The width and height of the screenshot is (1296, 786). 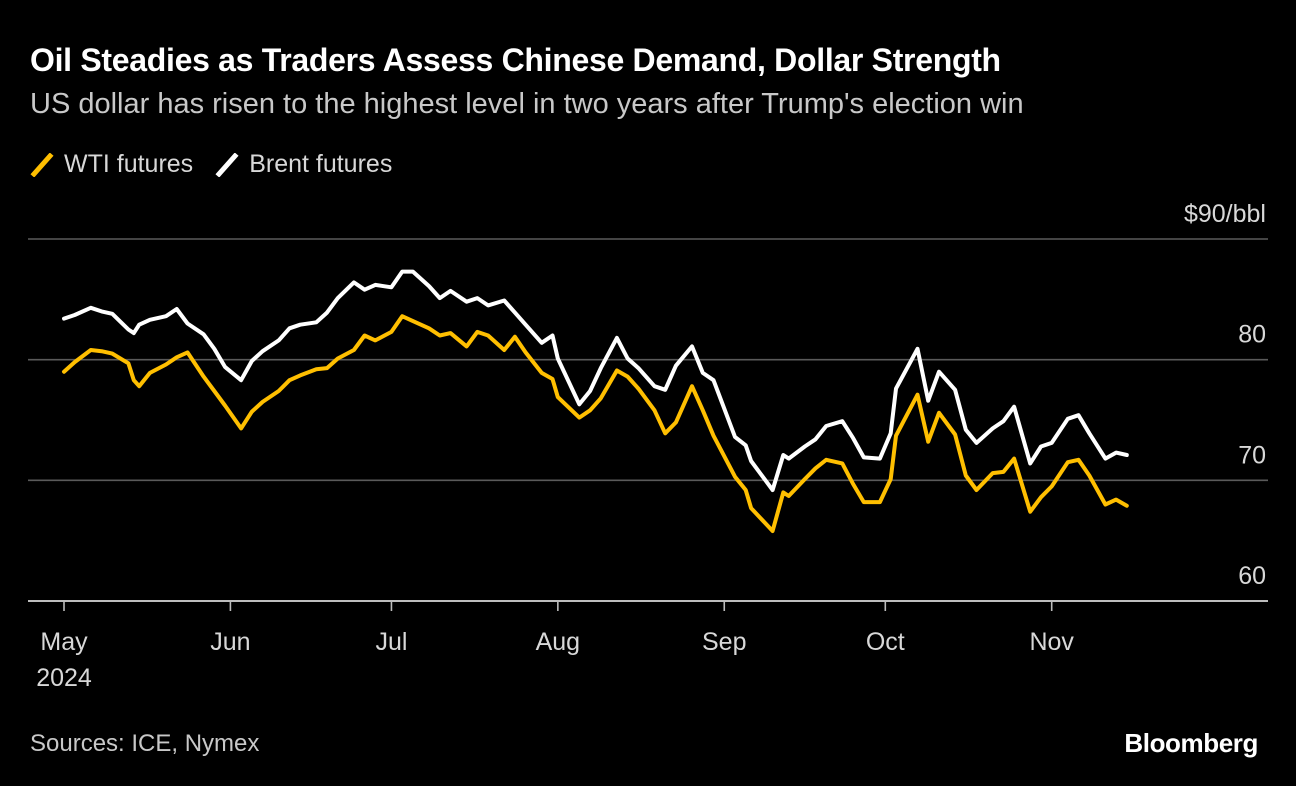 I want to click on y-tick-label: 60, so click(x=1252, y=576).